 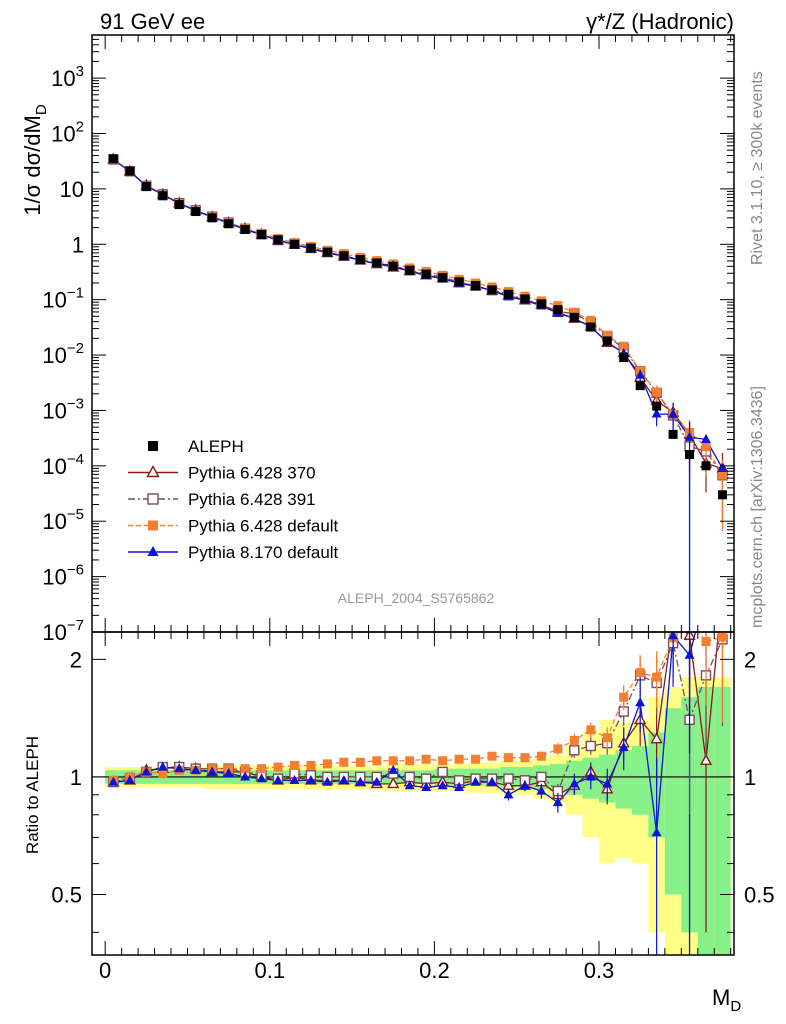 I want to click on y-tick-label: 10⁻², so click(x=63, y=354).